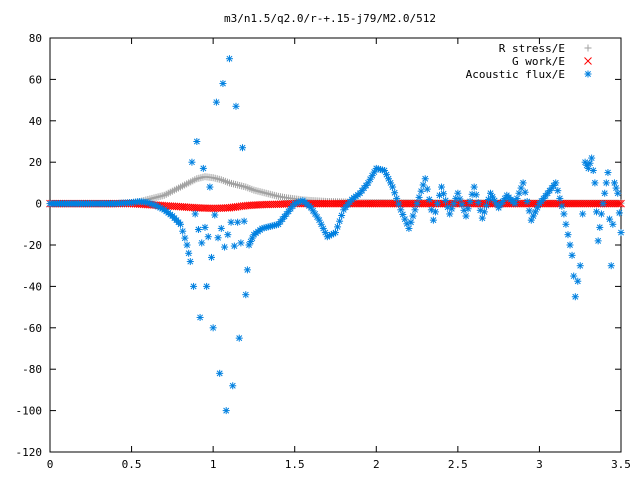 Image resolution: width=640 pixels, height=480 pixels. Describe the element at coordinates (32, 328) in the screenshot. I see `y-tick-label: -60` at that location.